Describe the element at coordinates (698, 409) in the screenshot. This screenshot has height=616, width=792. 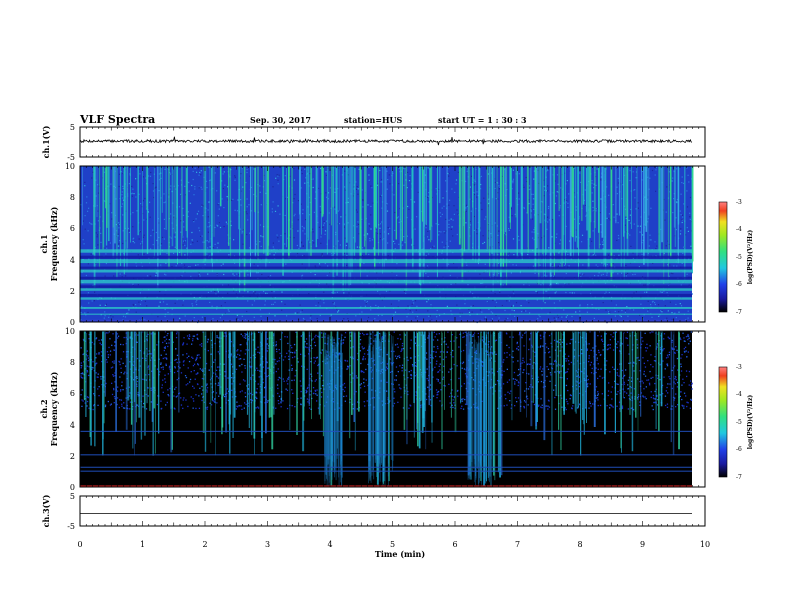
I see `no-data-region` at that location.